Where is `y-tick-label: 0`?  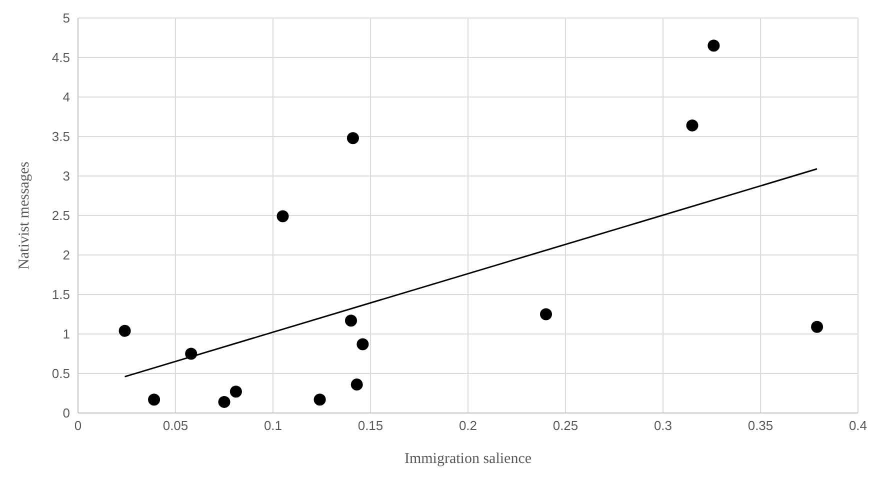 y-tick-label: 0 is located at coordinates (66, 413).